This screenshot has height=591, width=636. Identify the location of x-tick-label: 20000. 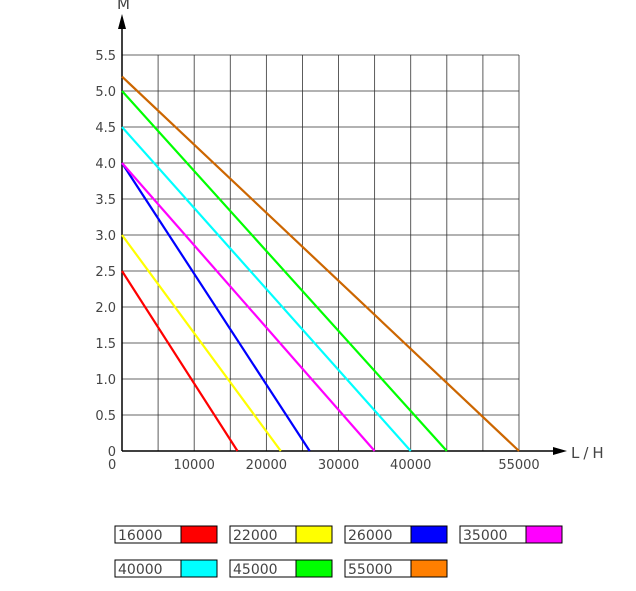
(266, 465).